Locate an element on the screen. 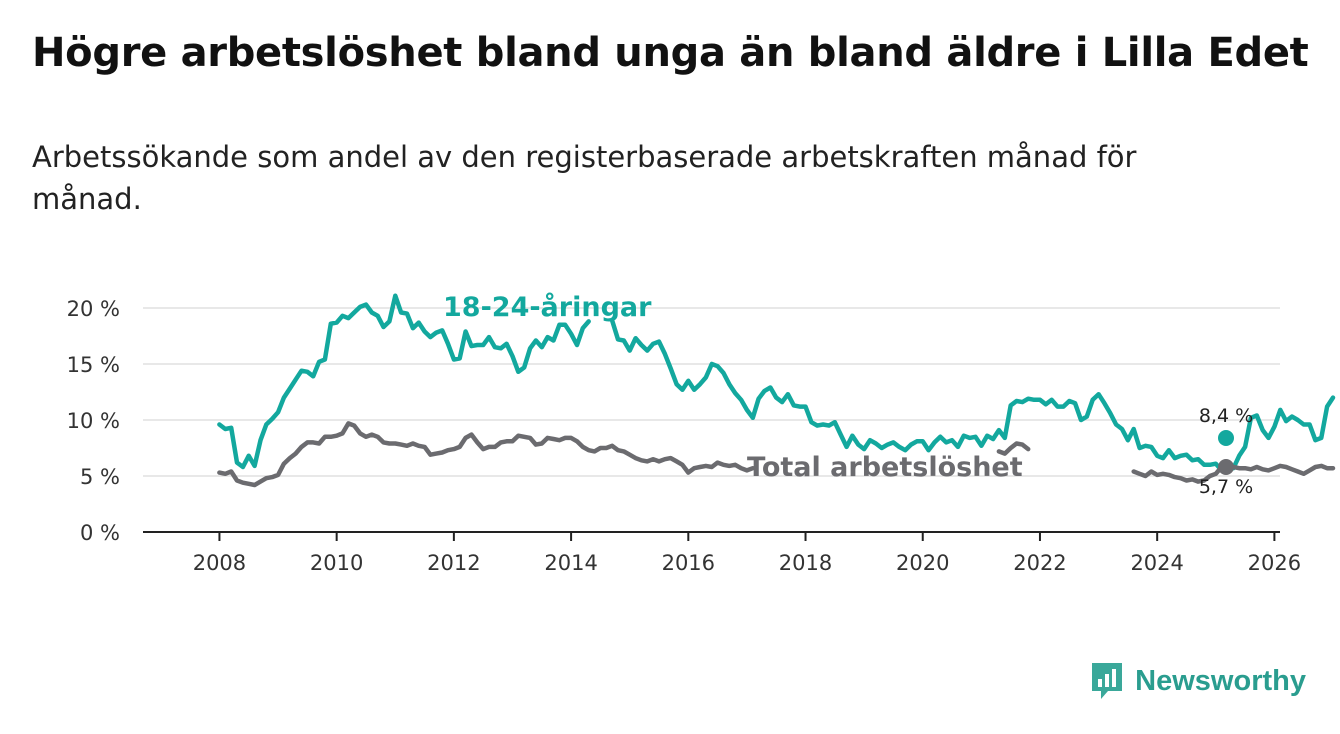 This screenshot has width=1340, height=734. y-tick-label: 10 % is located at coordinates (93, 421).